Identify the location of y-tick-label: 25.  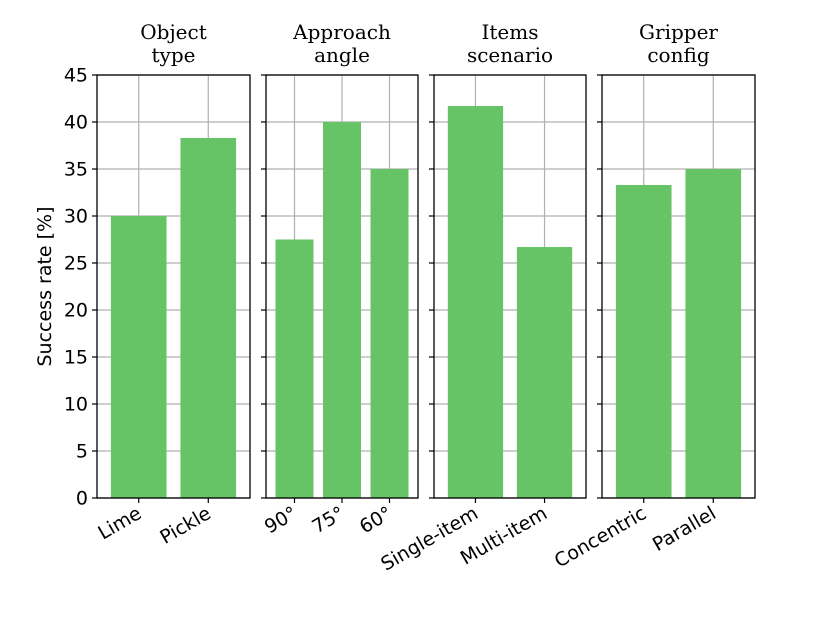
(76, 264).